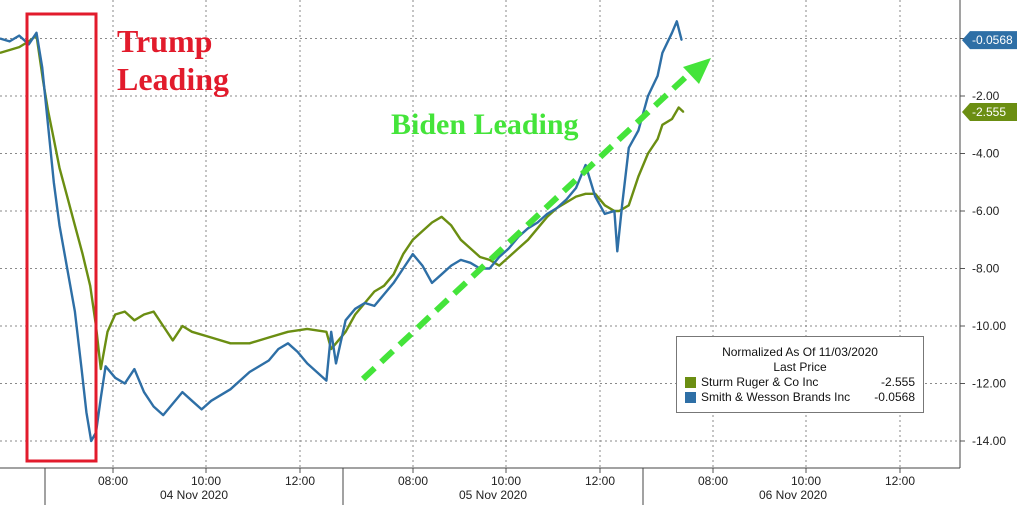  I want to click on legend-label-ruger: Sturm Ruger & Co Inc, so click(760, 382).